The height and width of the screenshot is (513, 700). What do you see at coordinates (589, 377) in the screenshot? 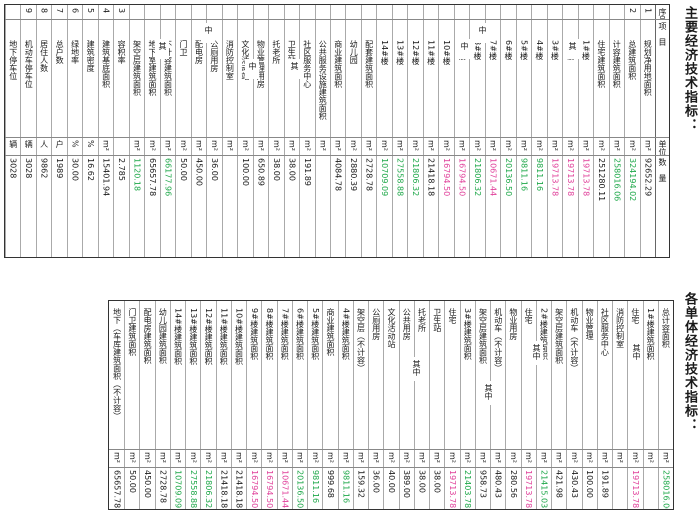
I see `unit-row-label-cell: 物业管理` at bounding box center [589, 377].